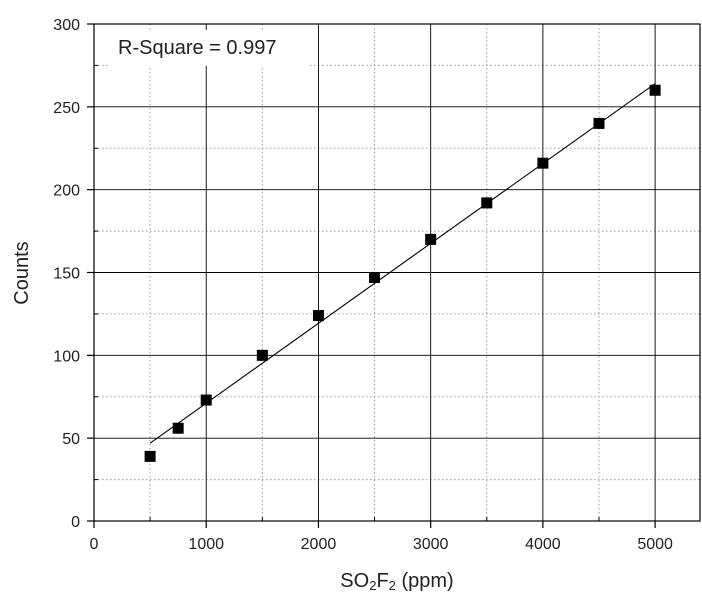  I want to click on x-axis-title-prefix: SO, so click(354, 581).